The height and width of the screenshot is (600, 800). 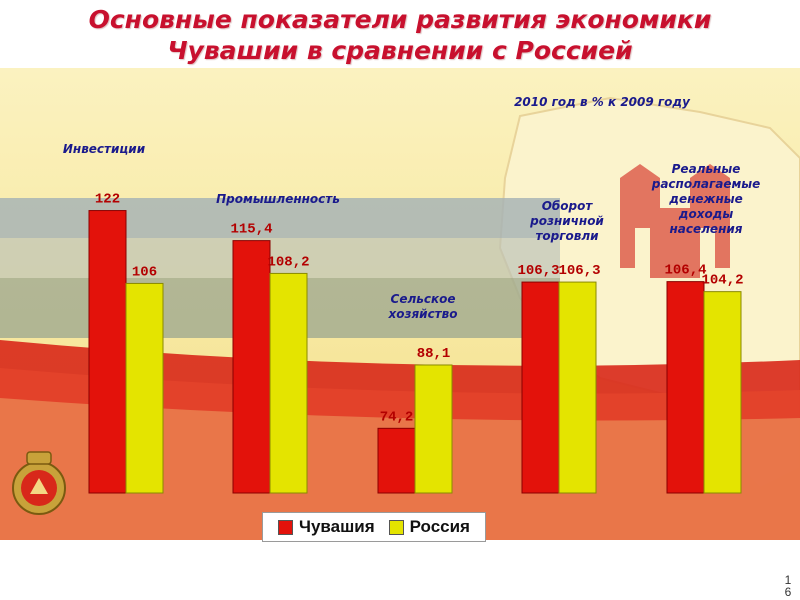 I want to click on value-label-chuvashia-1: 115,4, so click(x=251, y=230).